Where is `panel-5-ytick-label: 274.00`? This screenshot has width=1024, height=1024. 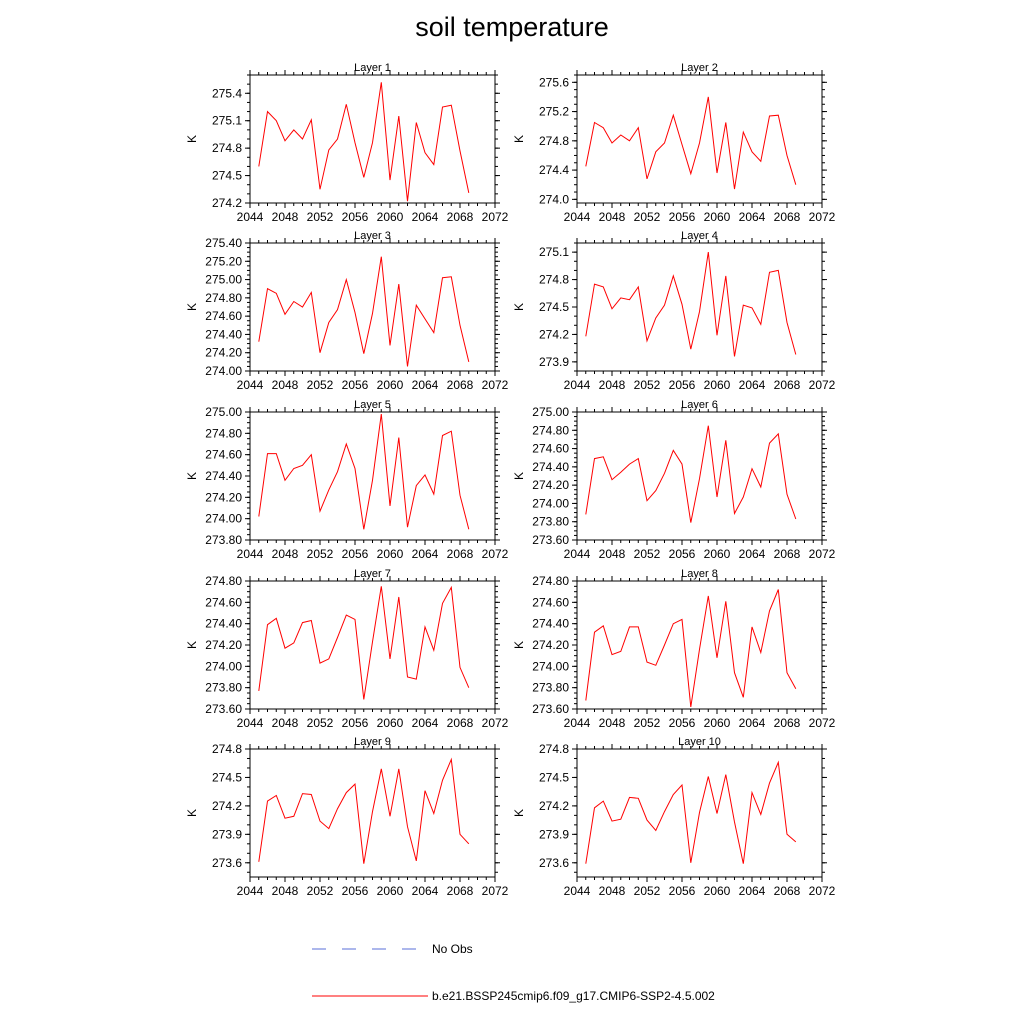
panel-5-ytick-label: 274.00 is located at coordinates (223, 519).